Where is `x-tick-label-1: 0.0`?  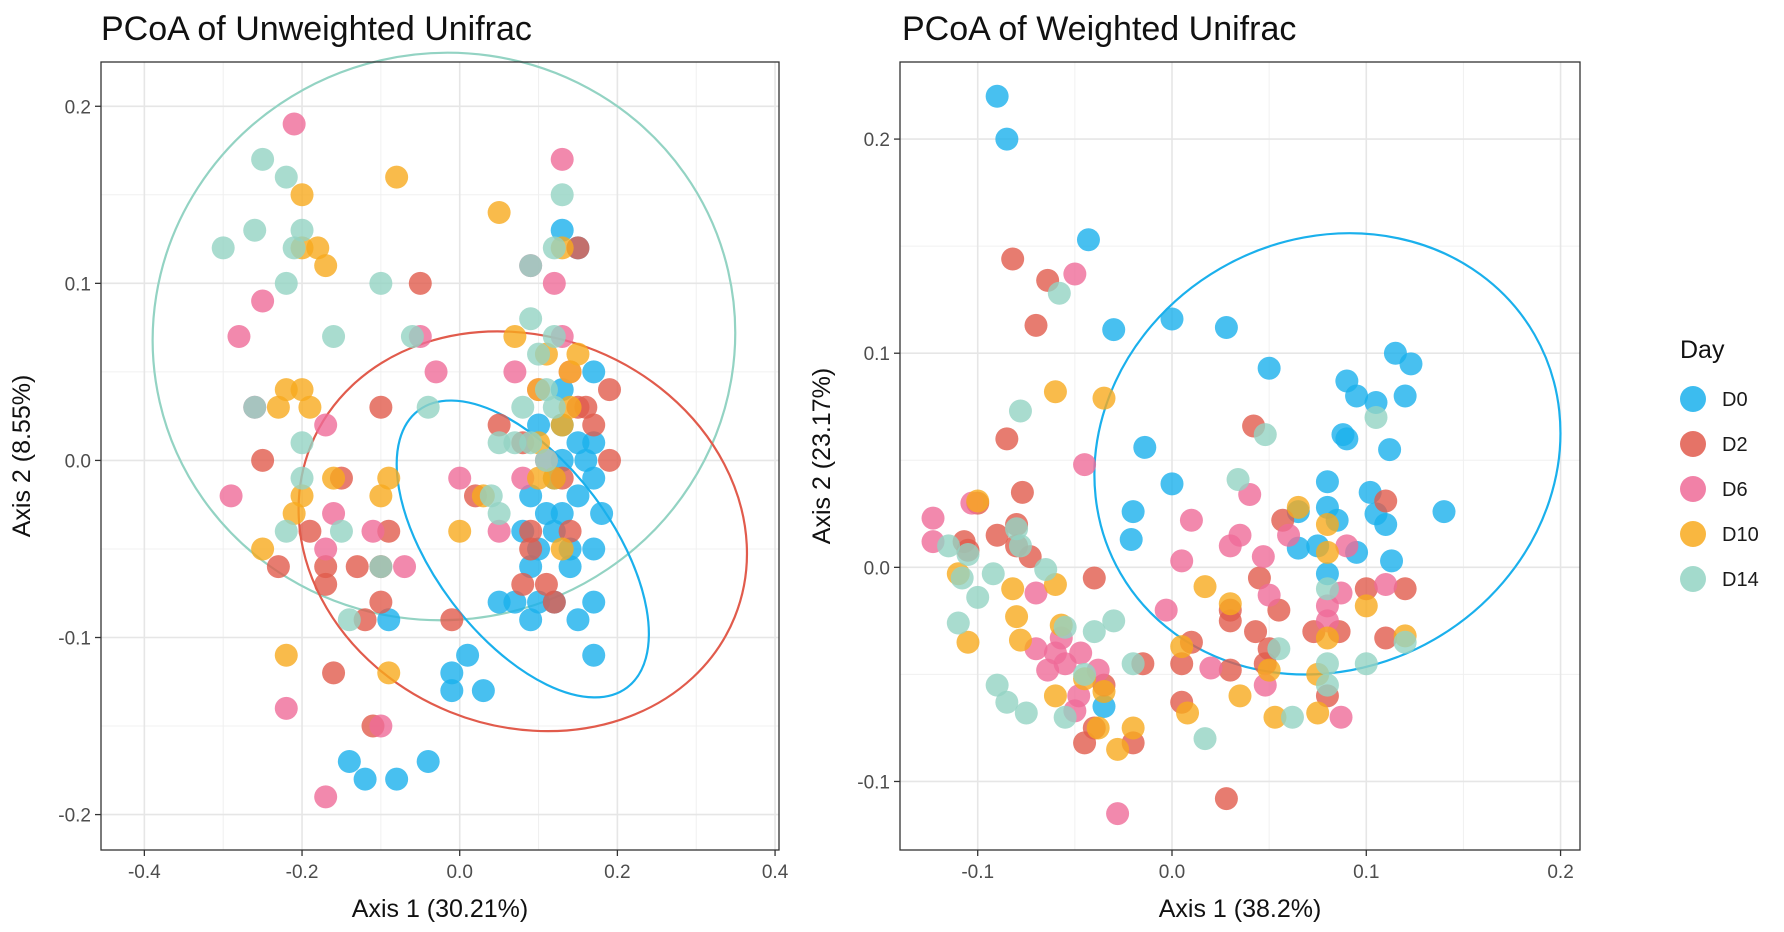
x-tick-label-1: 0.0 is located at coordinates (1172, 872).